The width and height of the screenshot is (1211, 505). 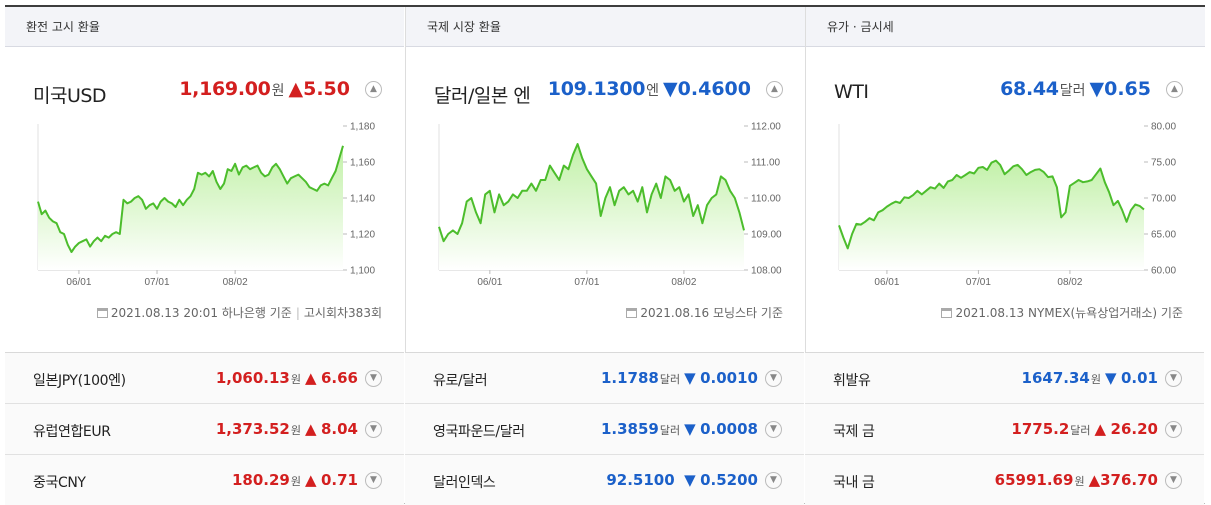 I want to click on row-name: 중국CNY, so click(x=59, y=483).